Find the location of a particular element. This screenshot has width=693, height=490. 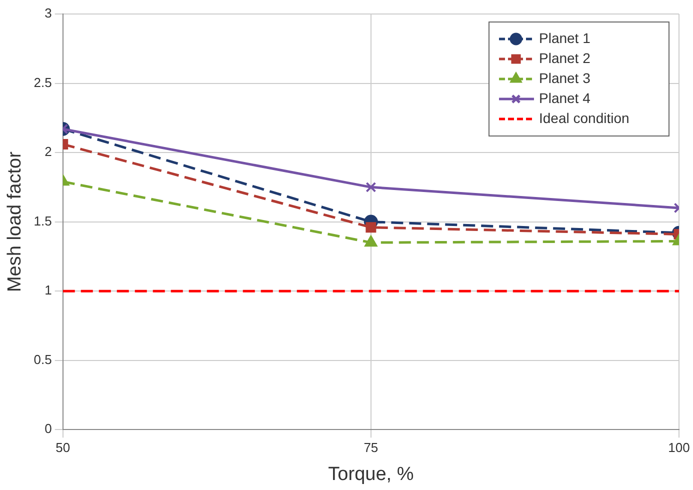

y-tick-label: 2 is located at coordinates (48, 152).